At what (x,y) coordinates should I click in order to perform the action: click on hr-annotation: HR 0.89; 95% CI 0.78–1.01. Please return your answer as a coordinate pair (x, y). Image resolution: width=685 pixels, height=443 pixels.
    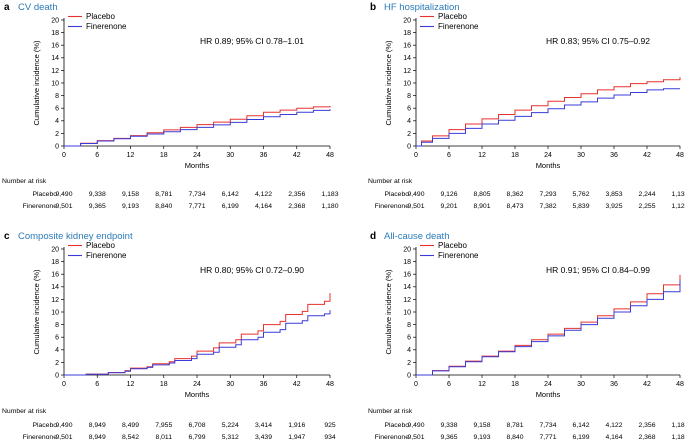
    Looking at the image, I should click on (252, 41).